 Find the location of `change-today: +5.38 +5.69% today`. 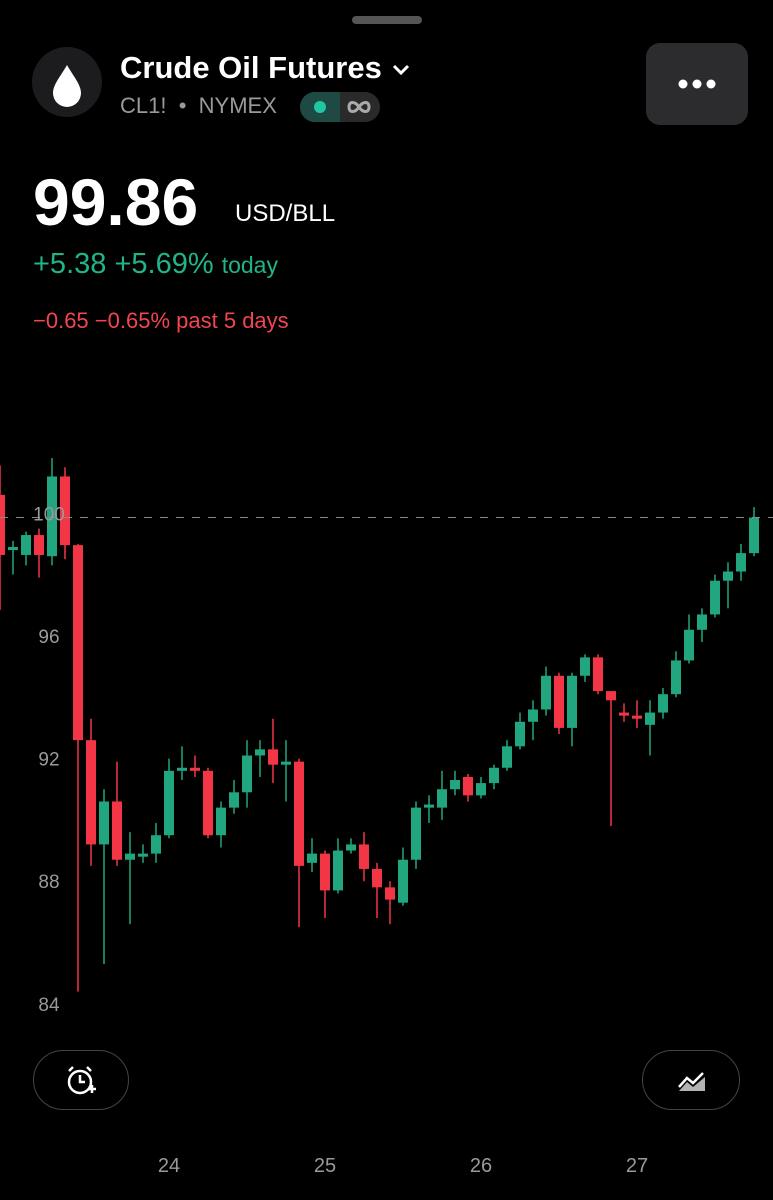

change-today: +5.38 +5.69% today is located at coordinates (155, 264).